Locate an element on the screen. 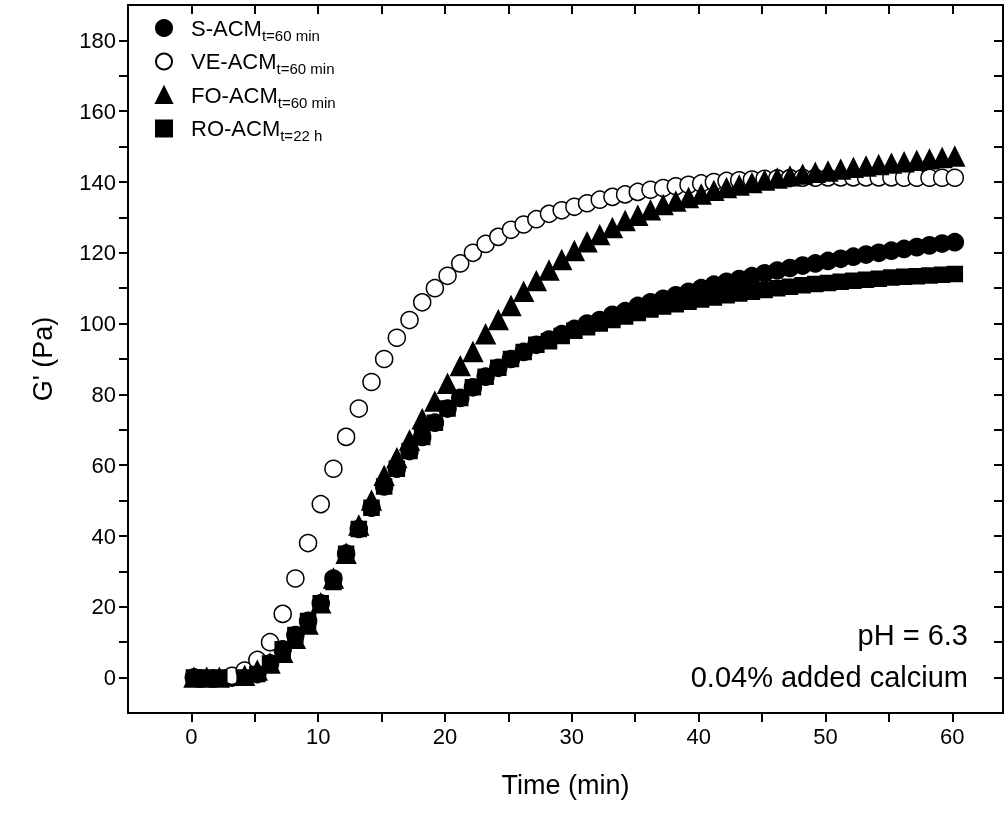  x-tick-label: 0 is located at coordinates (191, 736).